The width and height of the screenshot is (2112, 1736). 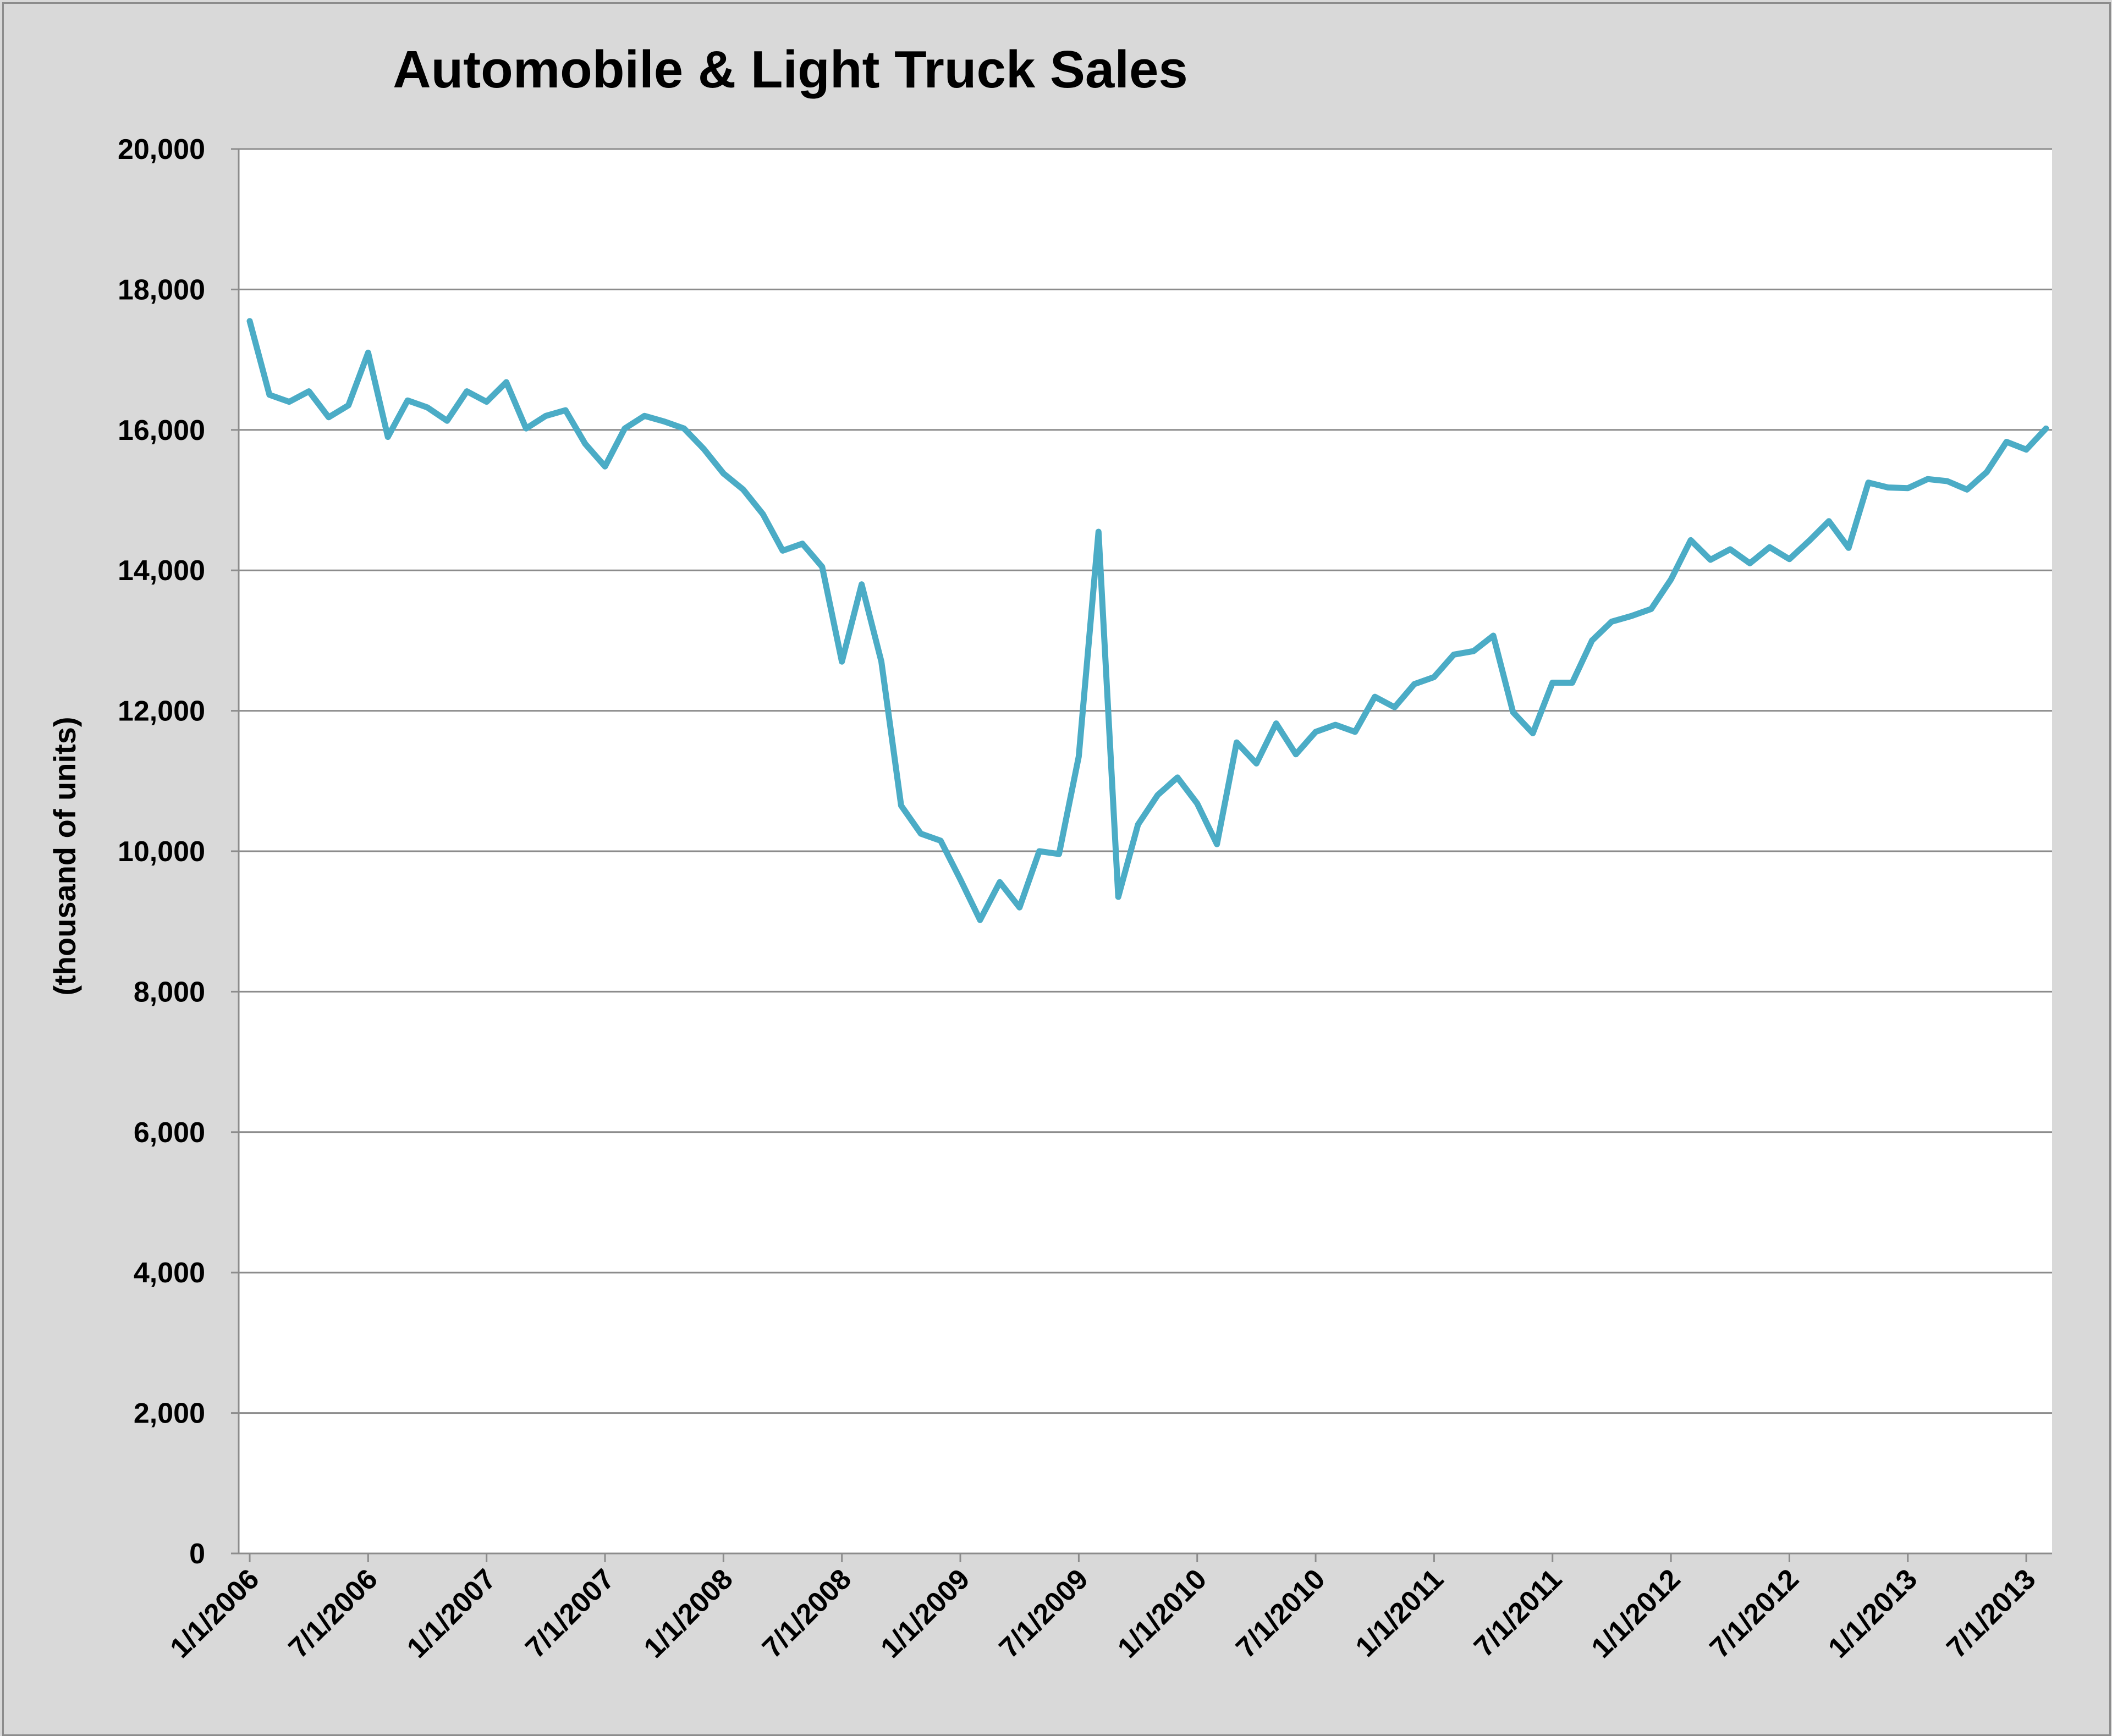 I want to click on y-tick-label: 8,000, so click(x=170, y=992).